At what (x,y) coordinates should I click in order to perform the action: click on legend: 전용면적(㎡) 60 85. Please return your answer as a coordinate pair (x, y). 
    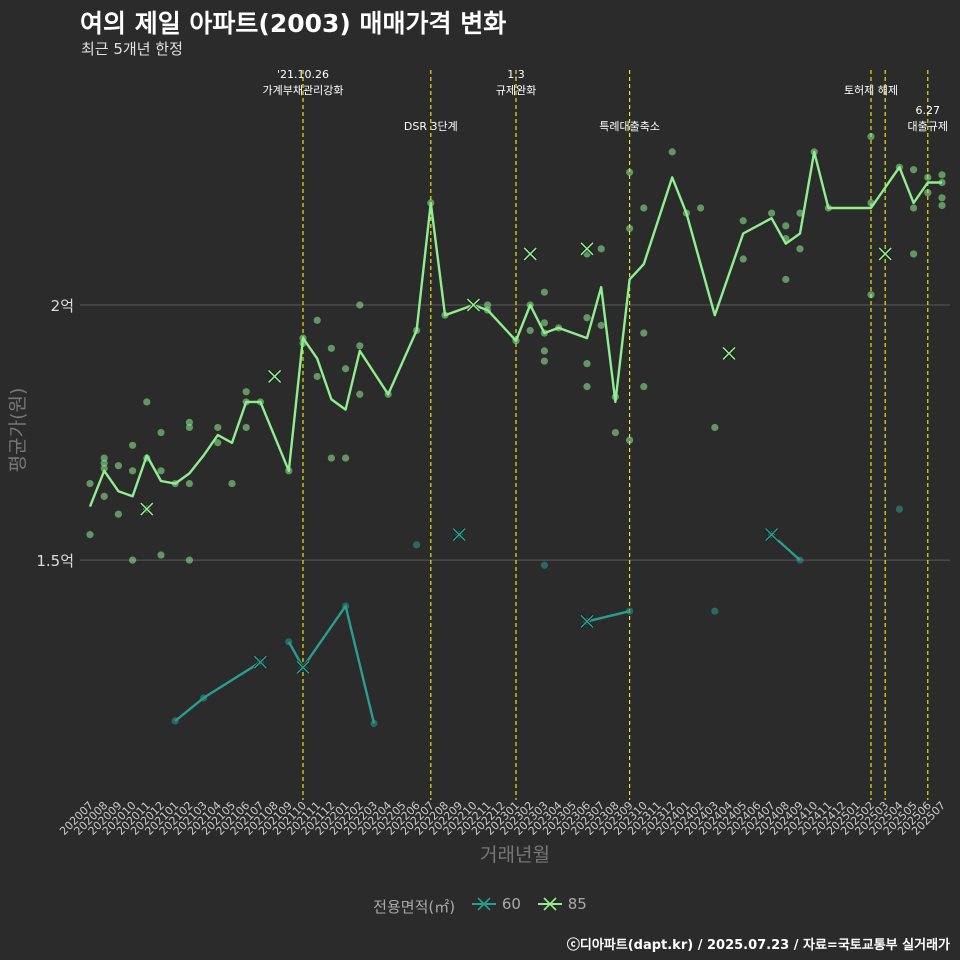
    Looking at the image, I should click on (480, 906).